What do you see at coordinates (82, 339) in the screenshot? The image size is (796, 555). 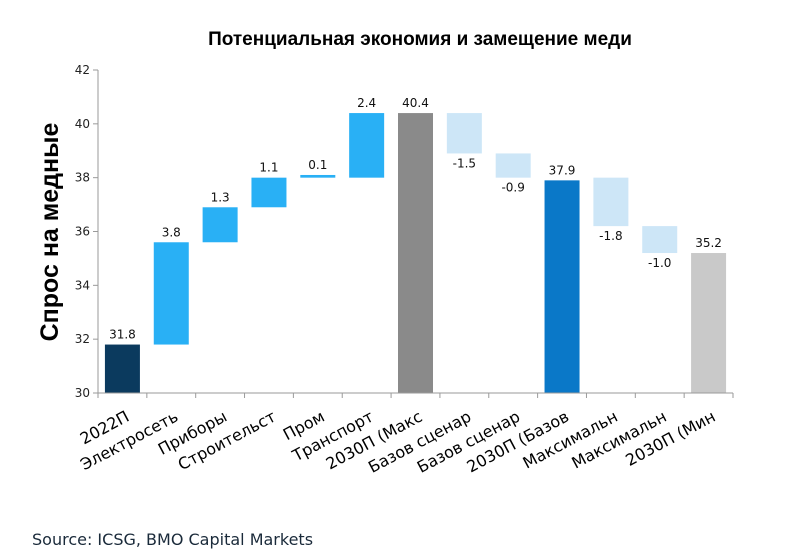 I see `y-tick-label: 32` at bounding box center [82, 339].